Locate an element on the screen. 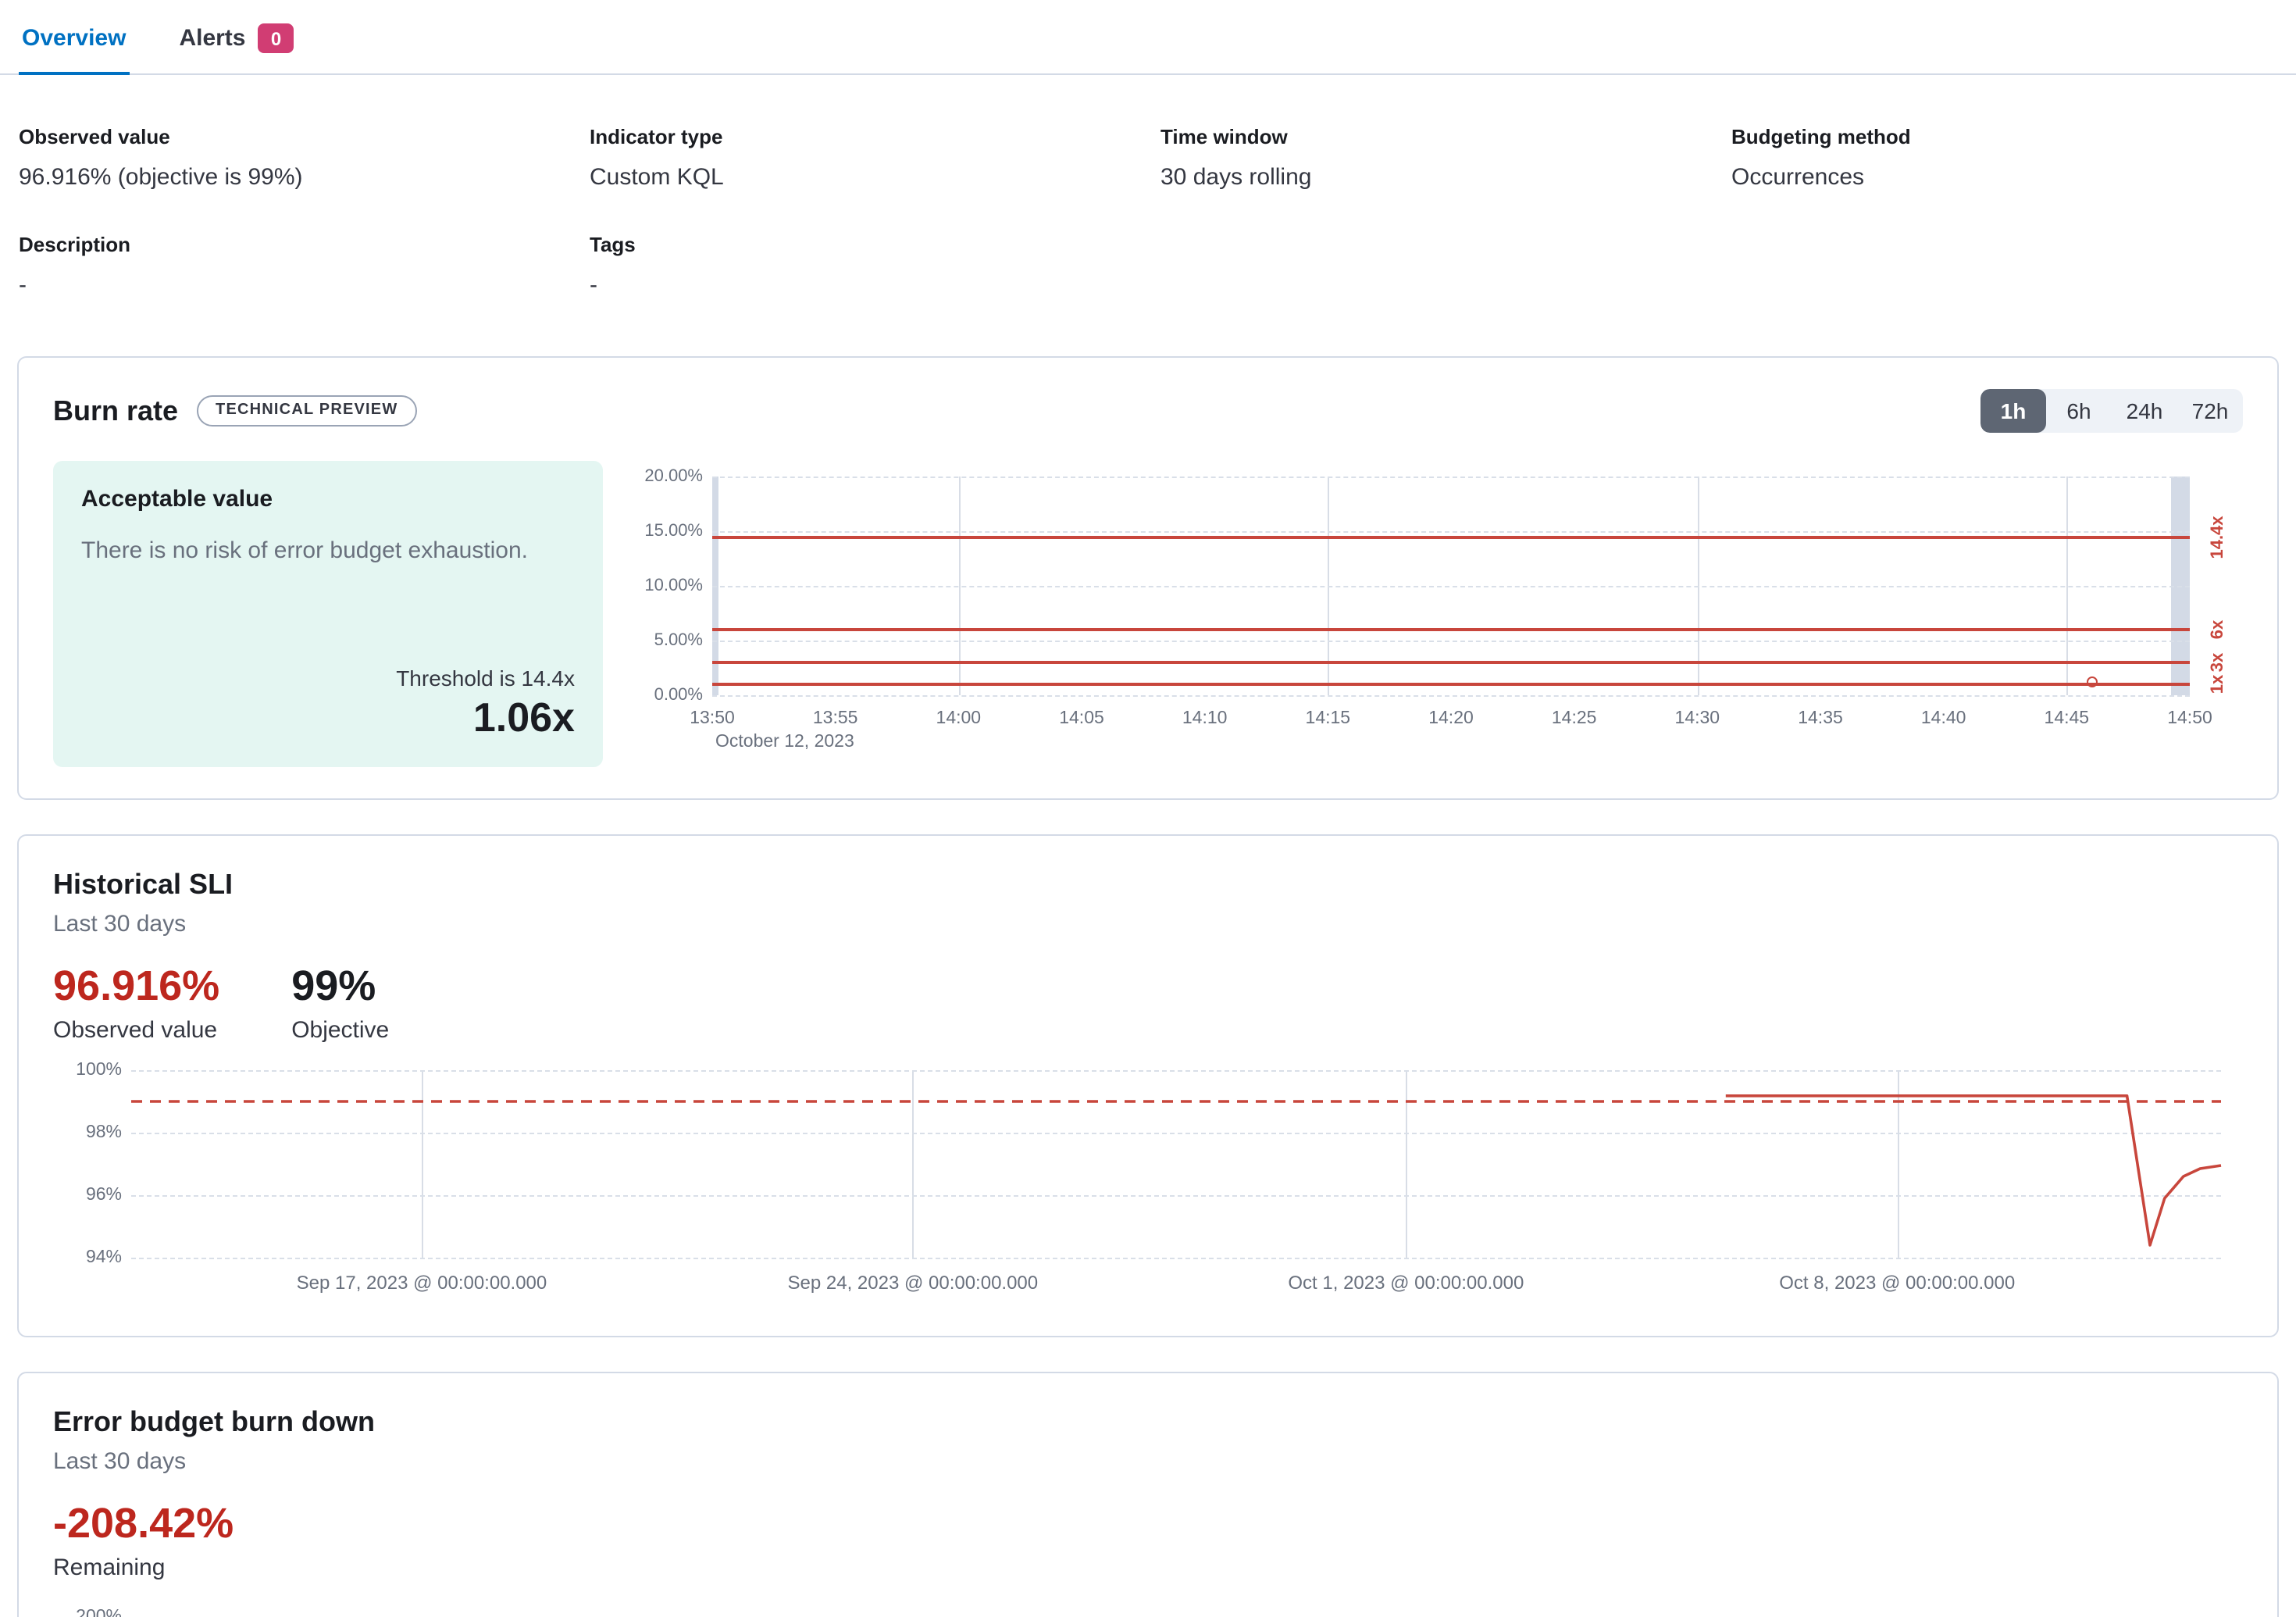 Image resolution: width=2296 pixels, height=1617 pixels. error-budget-subtitle: Last 30 days is located at coordinates (120, 1461).